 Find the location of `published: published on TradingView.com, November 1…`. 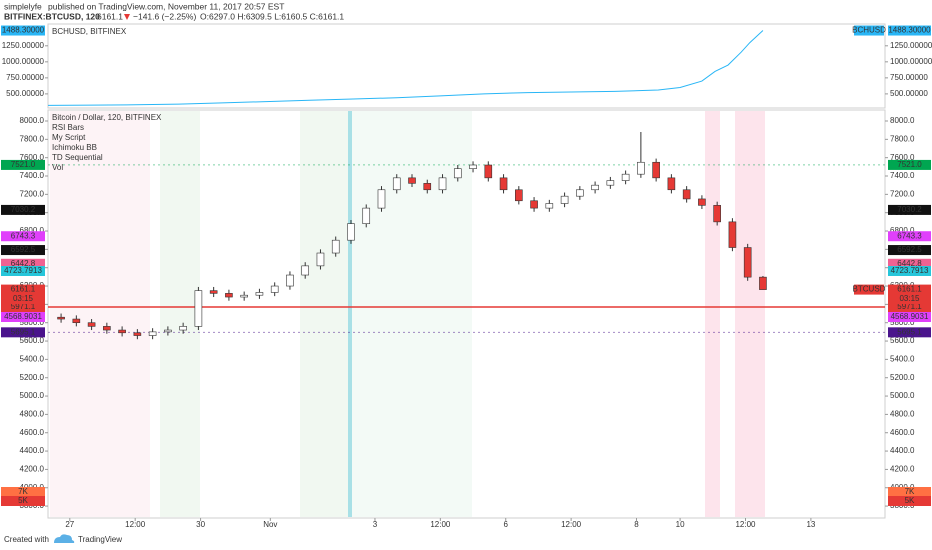

published: published on TradingView.com, November 1… is located at coordinates (166, 6).